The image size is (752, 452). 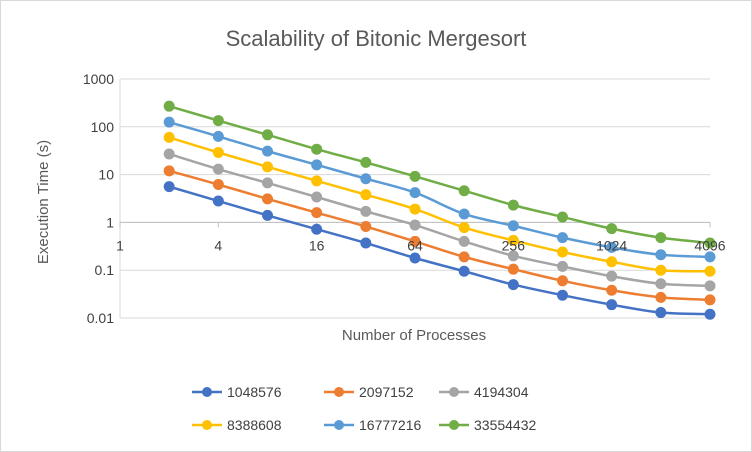 I want to click on legend-item: 33554432, so click(x=488, y=425).